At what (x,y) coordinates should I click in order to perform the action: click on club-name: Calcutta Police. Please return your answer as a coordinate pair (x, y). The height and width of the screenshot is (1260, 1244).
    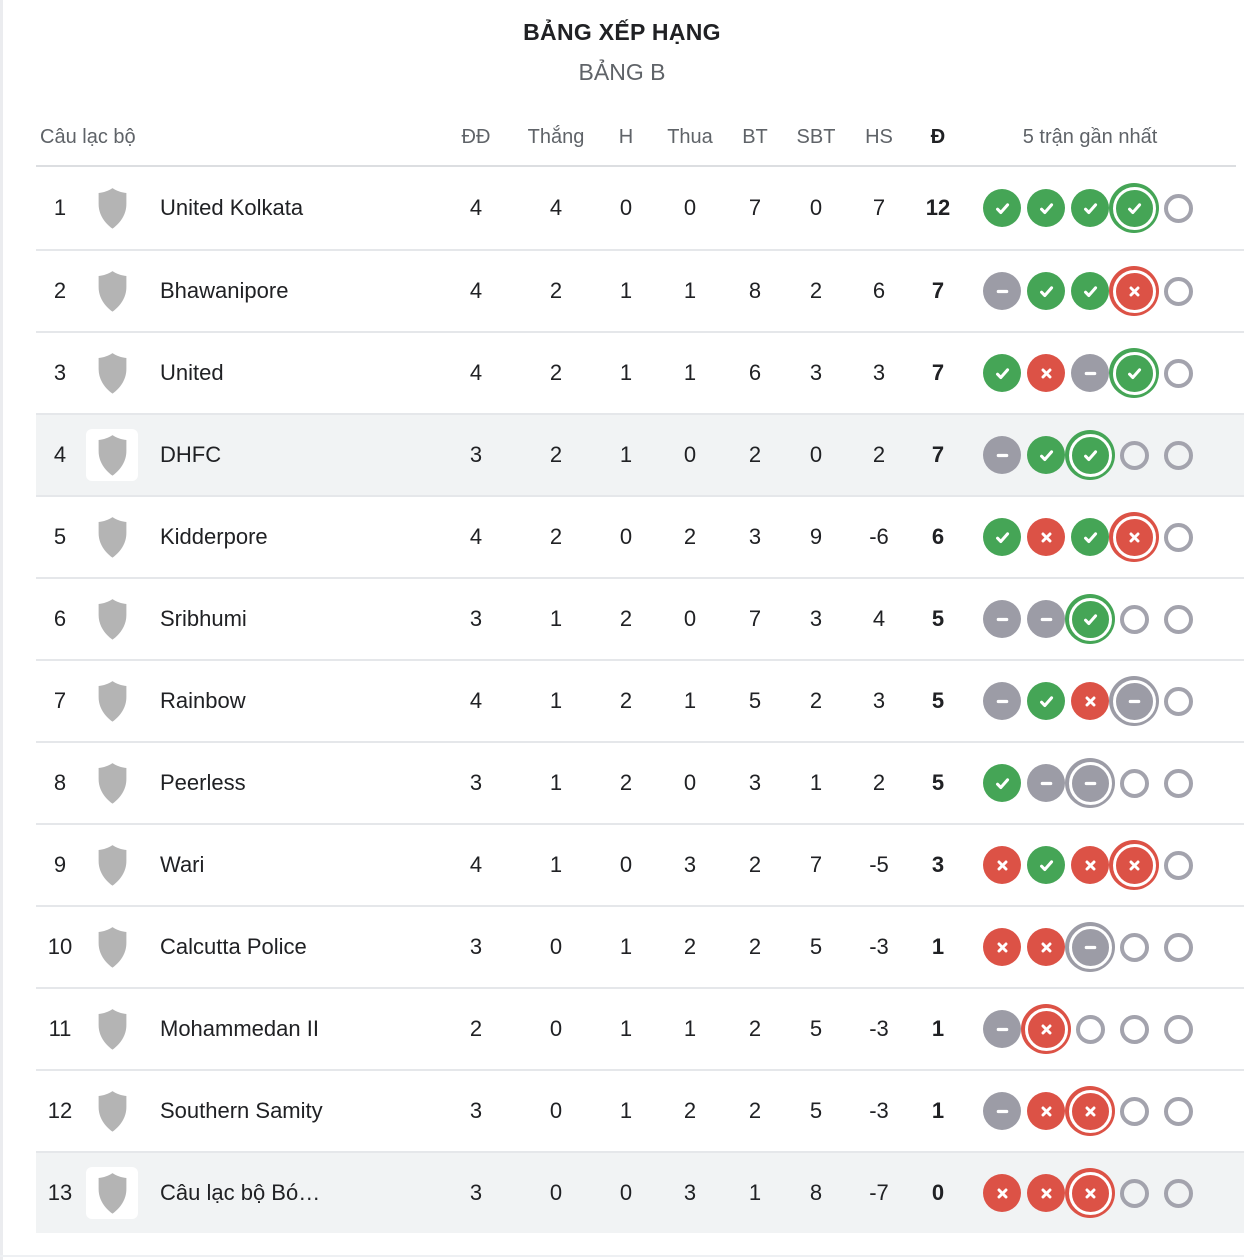
    Looking at the image, I should click on (233, 946).